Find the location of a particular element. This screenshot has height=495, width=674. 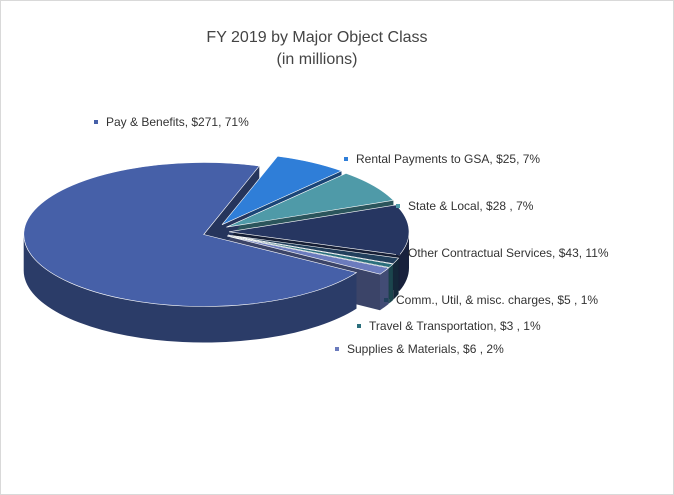

data-label: State & Local, $28 , 7% is located at coordinates (471, 206).